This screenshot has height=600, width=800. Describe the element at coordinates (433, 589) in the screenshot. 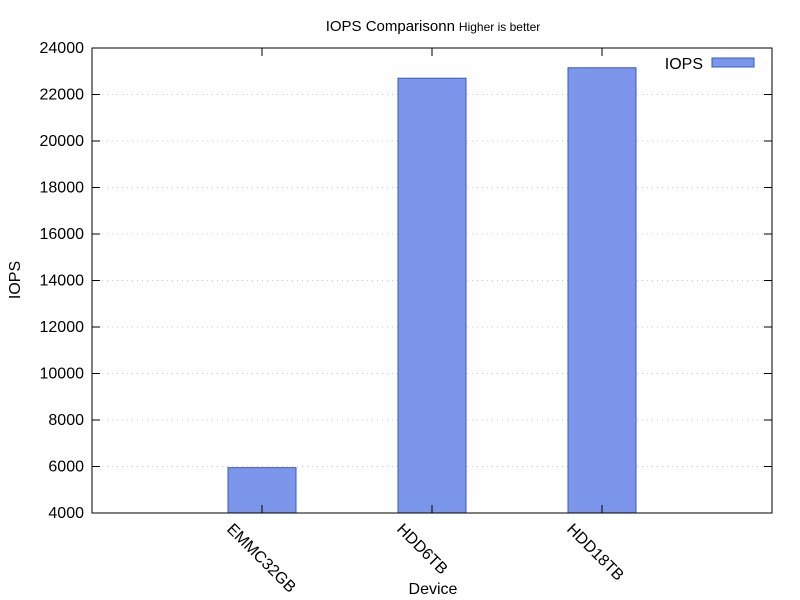

I see `x-axis-label: Device` at that location.